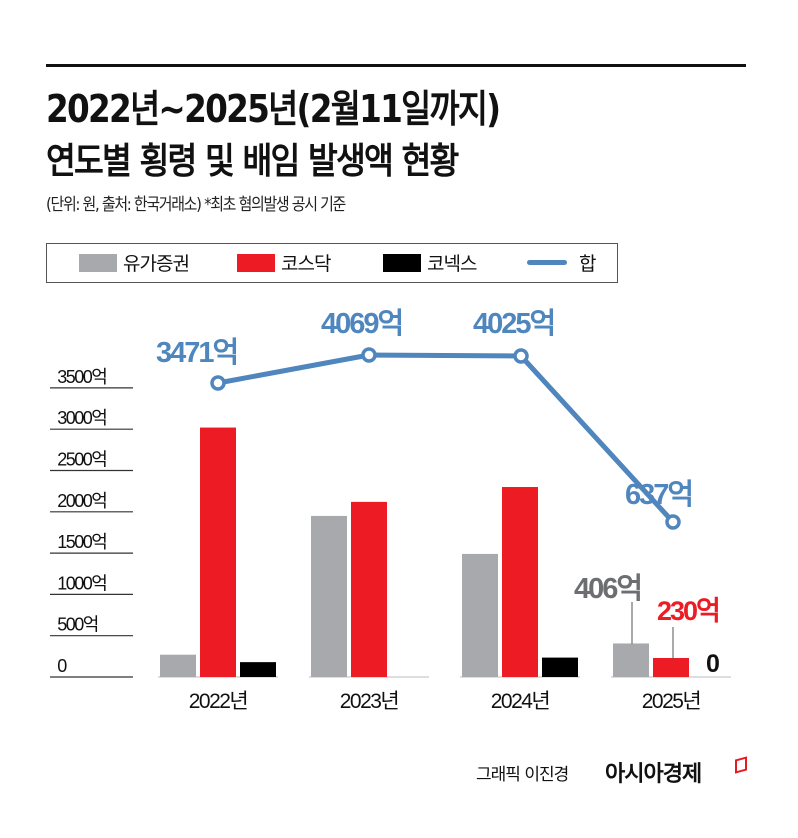  What do you see at coordinates (256, 262) in the screenshot?
I see `legend-swatch-kosdaq` at bounding box center [256, 262].